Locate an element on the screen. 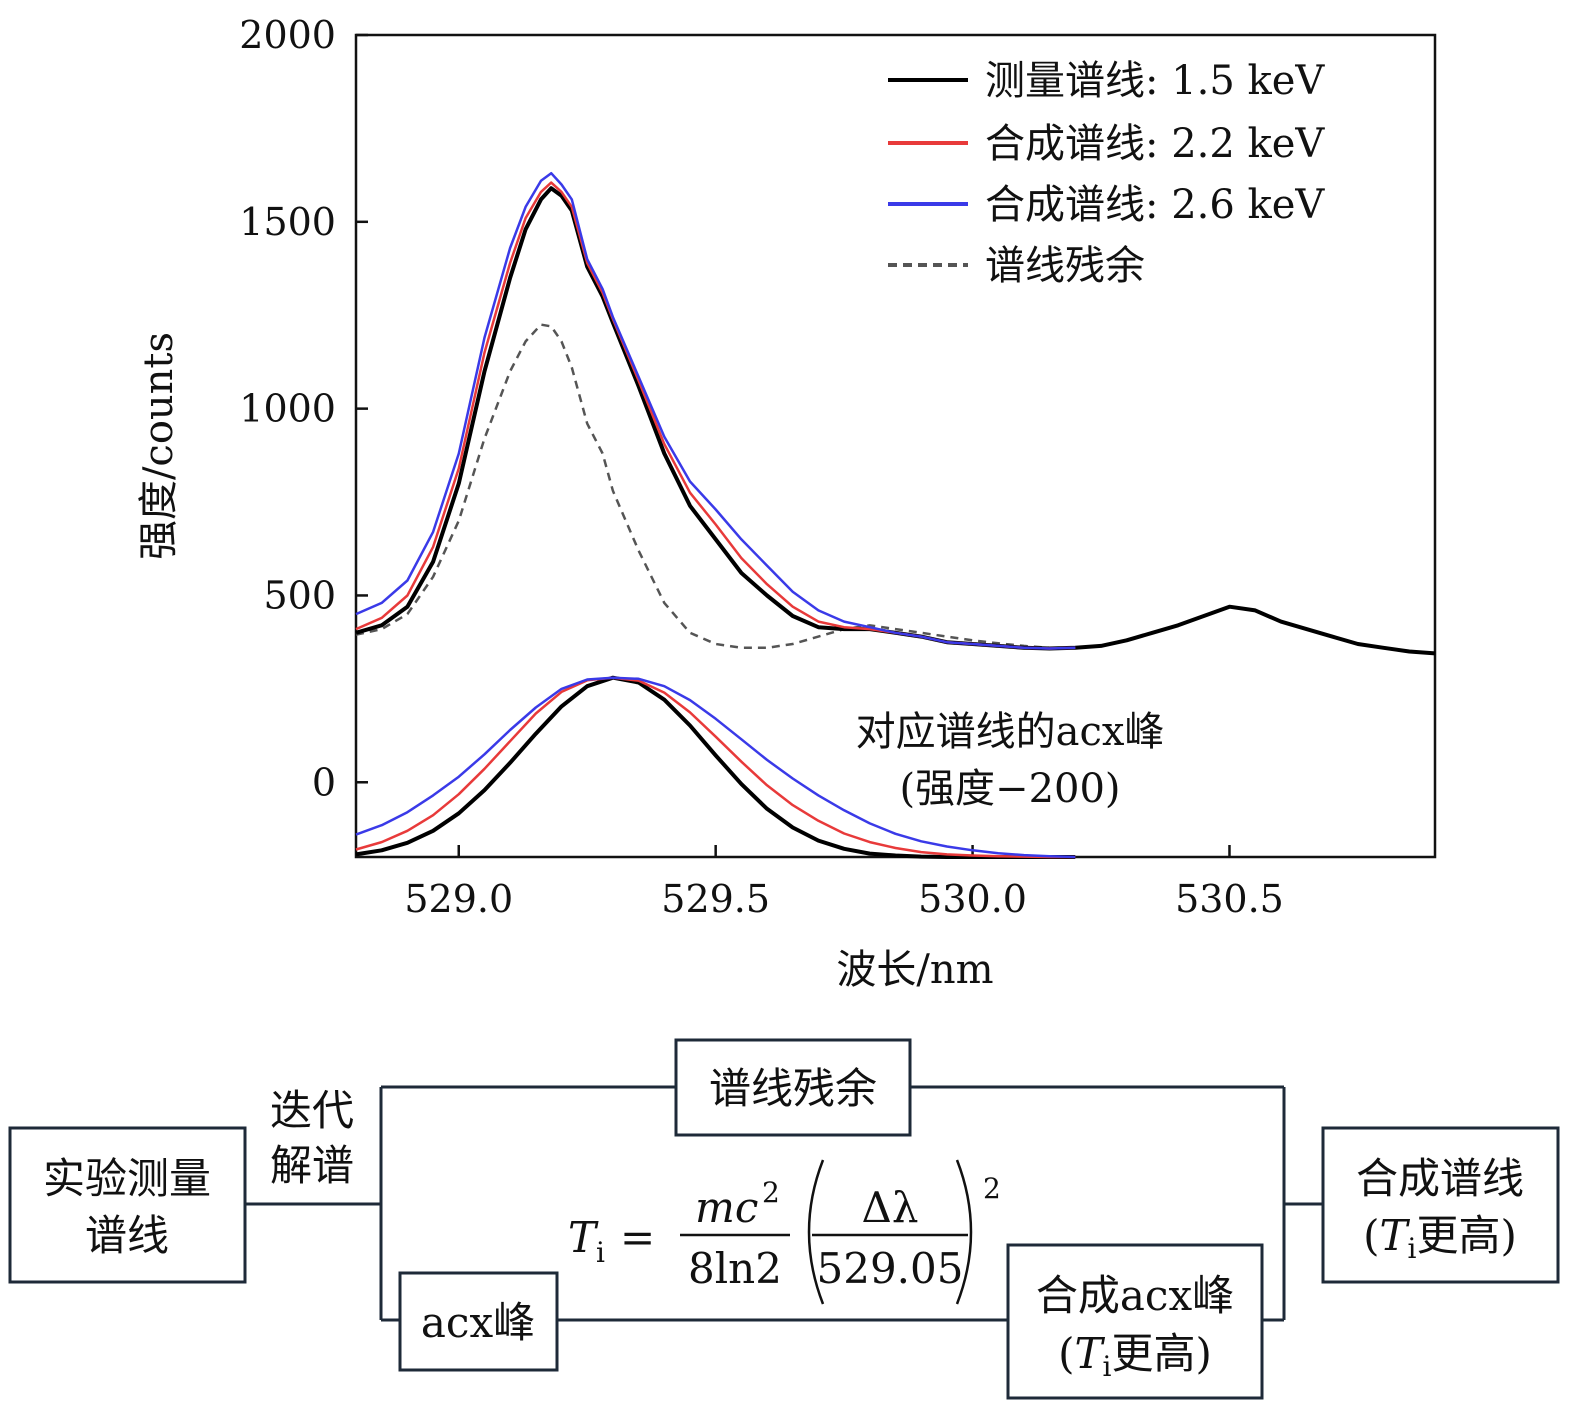 Image resolution: width=1575 pixels, height=1417 pixels. acx-box is located at coordinates (478, 1321).